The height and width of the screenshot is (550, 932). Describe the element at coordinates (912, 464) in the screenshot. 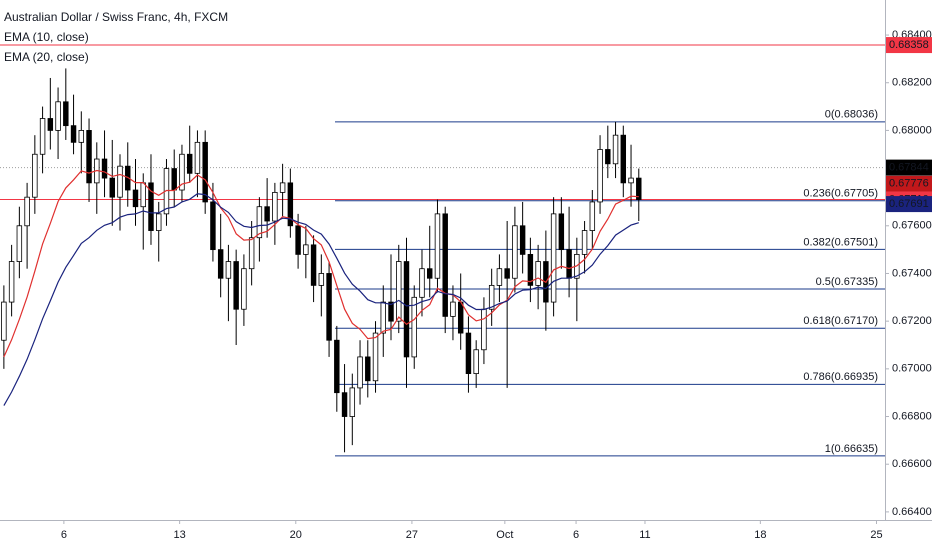

I see `y-tick-label: 0.66600` at that location.